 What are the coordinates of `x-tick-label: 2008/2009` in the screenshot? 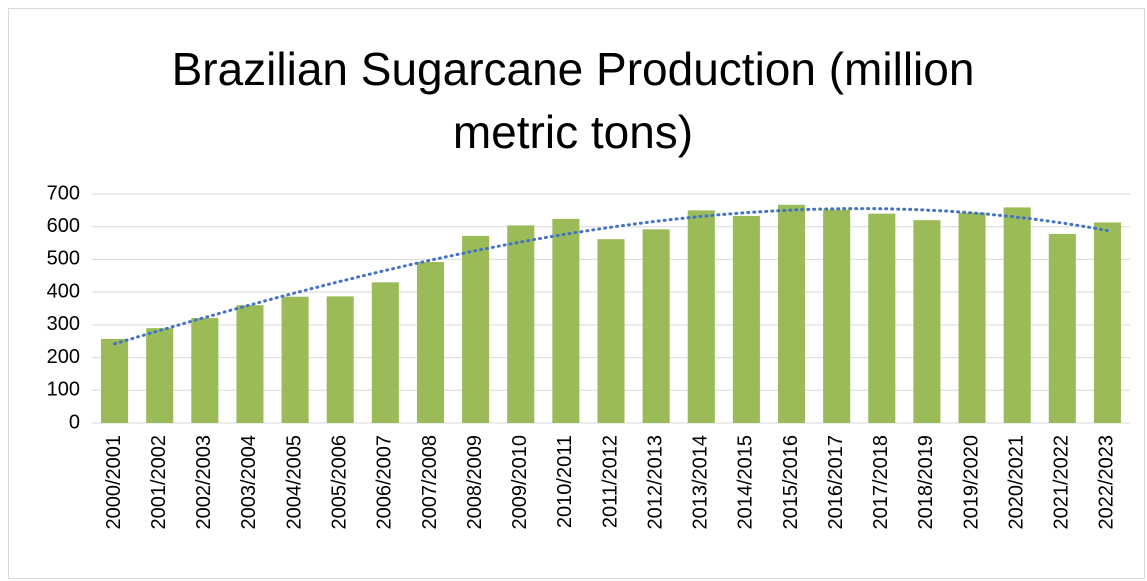 It's located at (475, 482).